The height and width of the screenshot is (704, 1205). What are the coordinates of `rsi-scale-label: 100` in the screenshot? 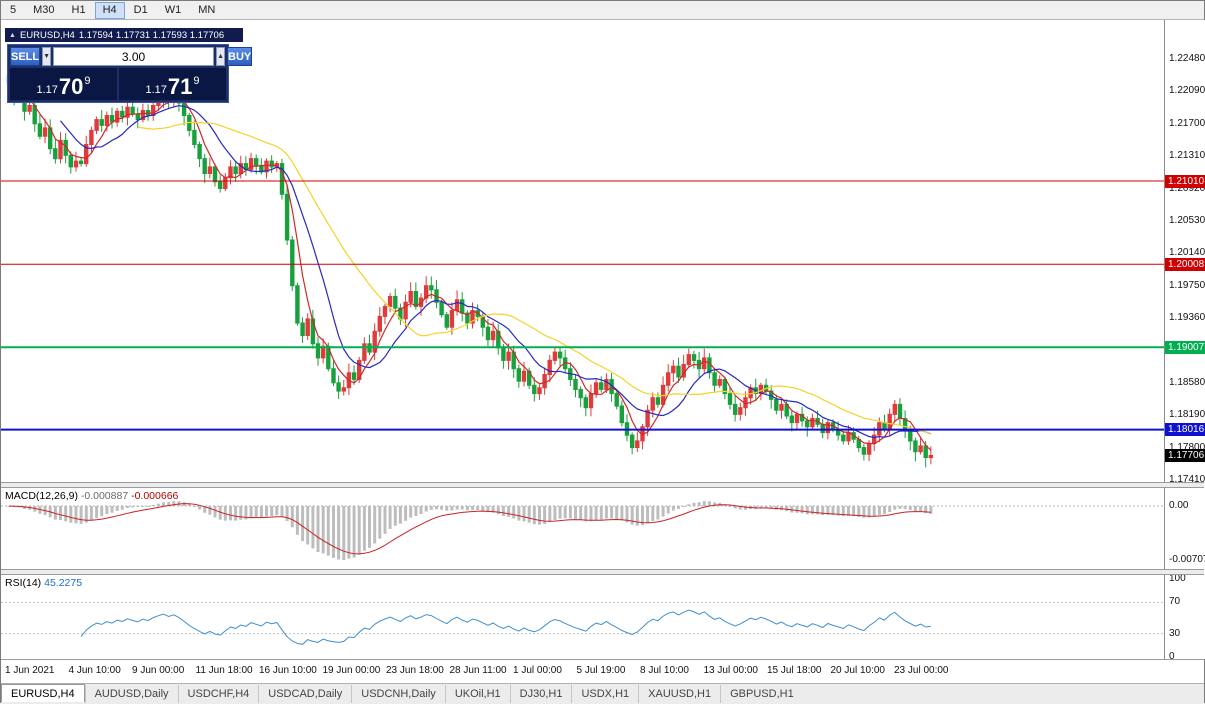 It's located at (1177, 578).